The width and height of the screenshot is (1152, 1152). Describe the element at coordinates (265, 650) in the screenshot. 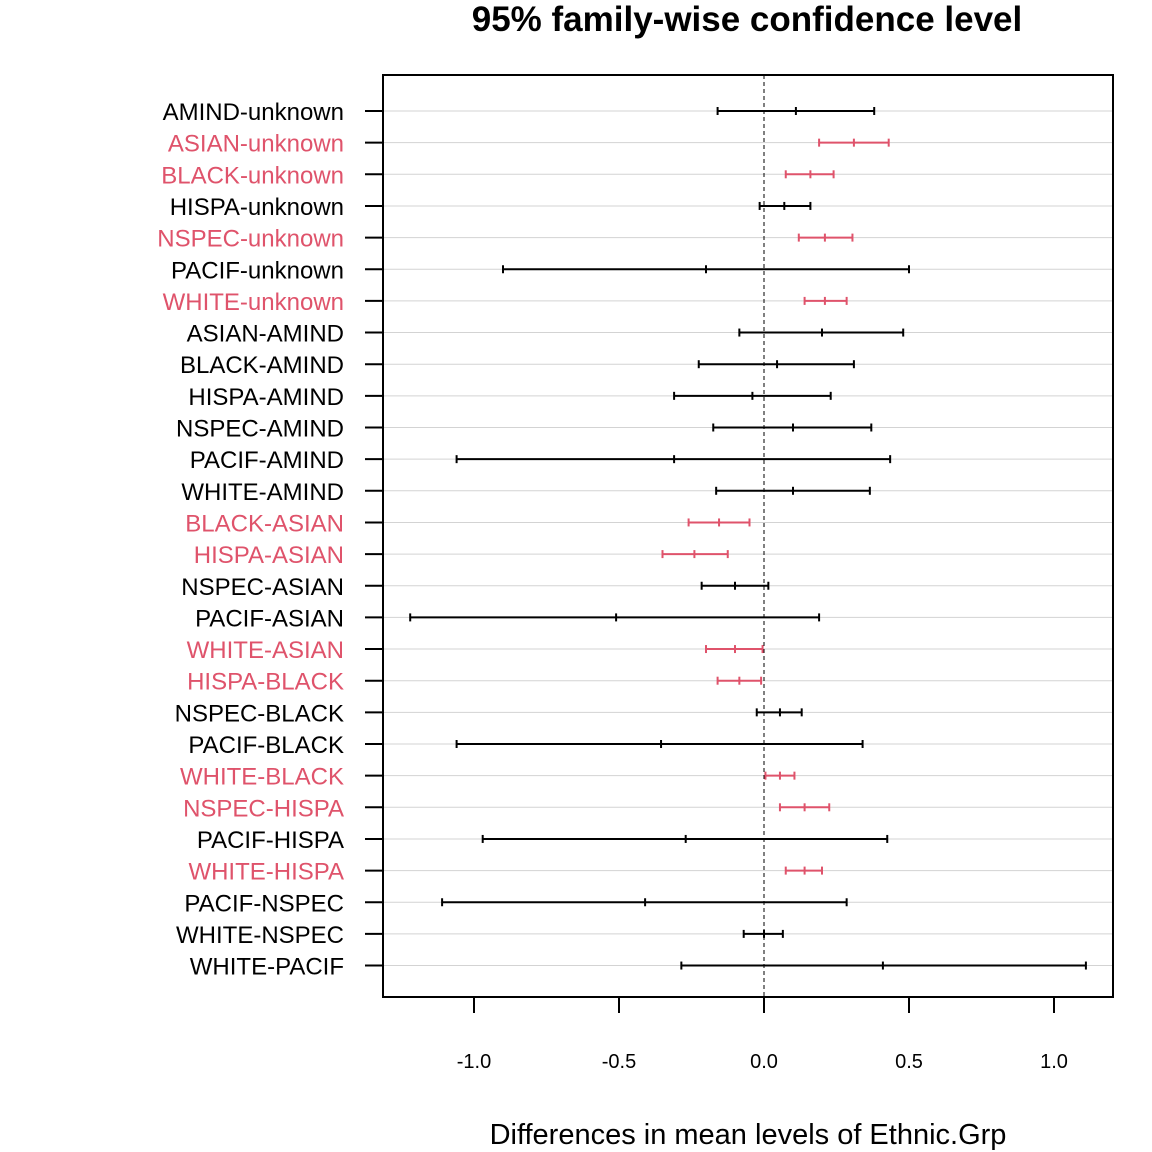

I see `y-tick-label: WHITE-ASIAN` at that location.